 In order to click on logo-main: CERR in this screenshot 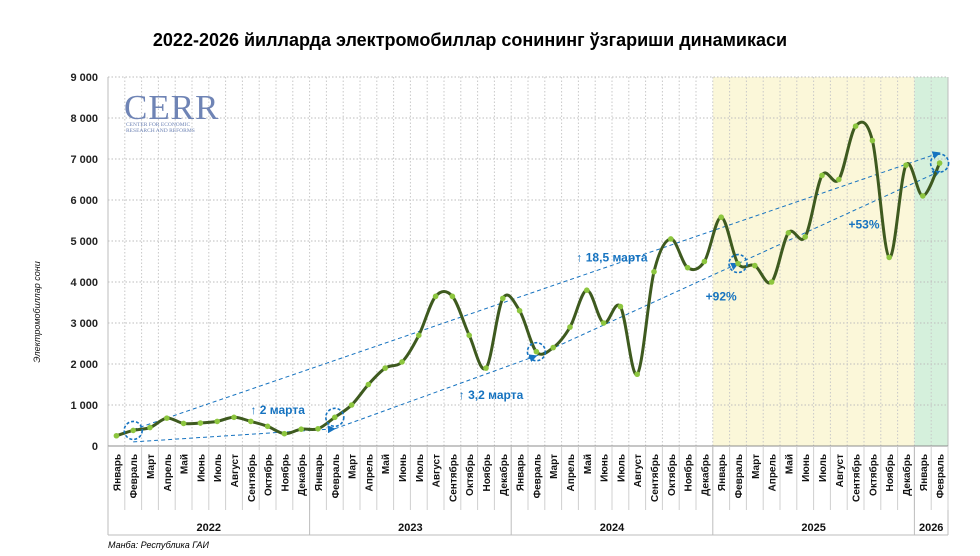, I will do `click(171, 107)`.